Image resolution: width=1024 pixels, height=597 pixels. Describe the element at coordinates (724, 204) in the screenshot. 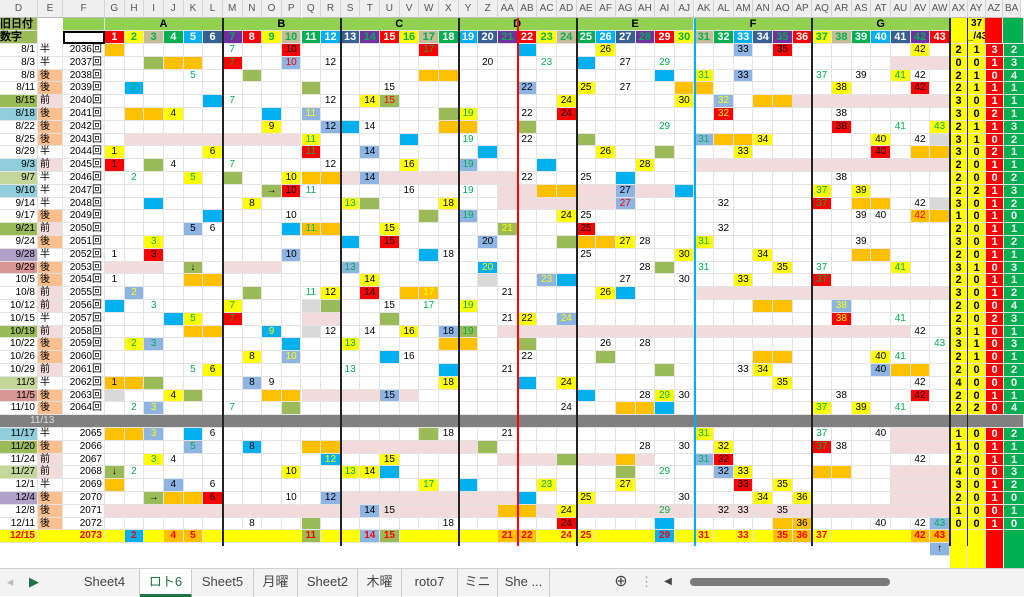

I see `number-cell: 32` at that location.